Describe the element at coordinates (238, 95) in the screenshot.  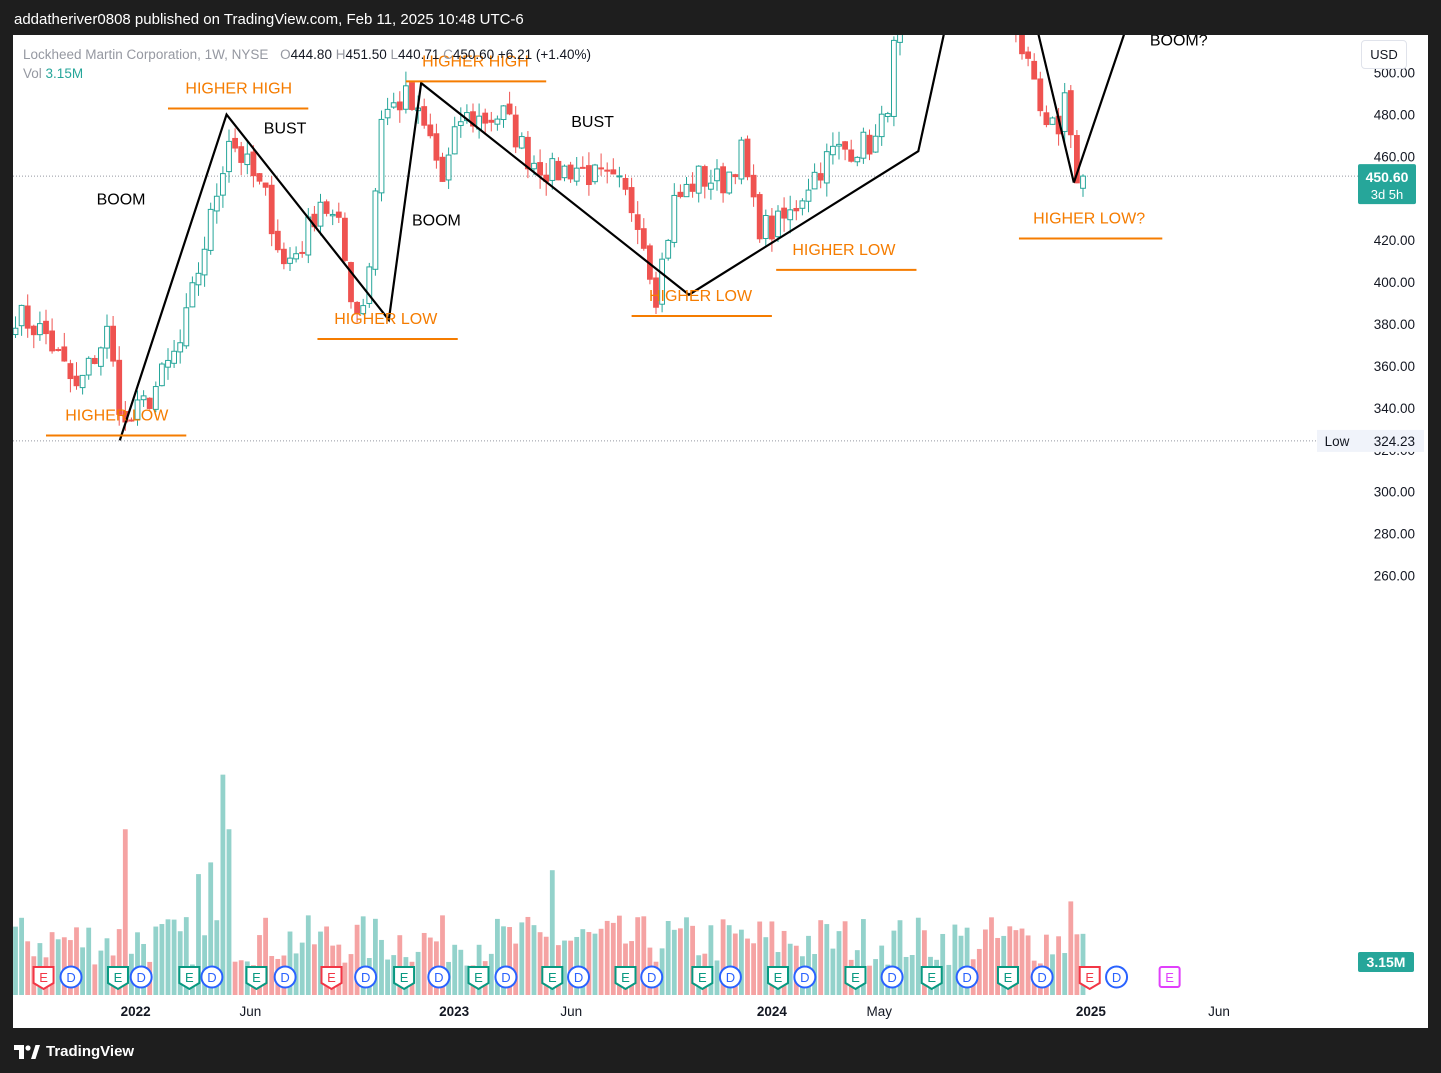
I see `annotation-label: HIGHER HIGH` at that location.